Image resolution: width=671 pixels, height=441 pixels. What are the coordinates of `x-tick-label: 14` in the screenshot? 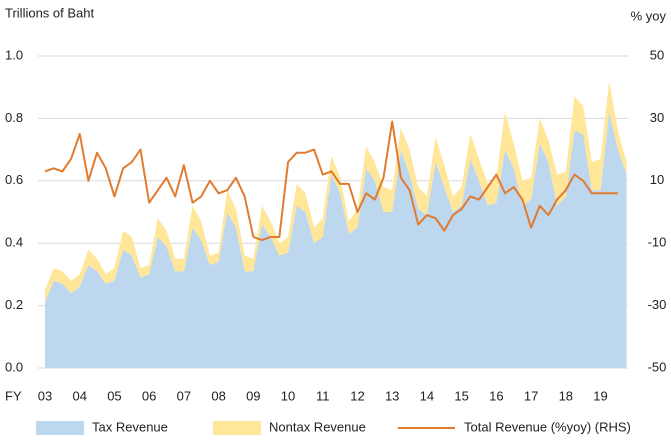 It's located at (427, 395).